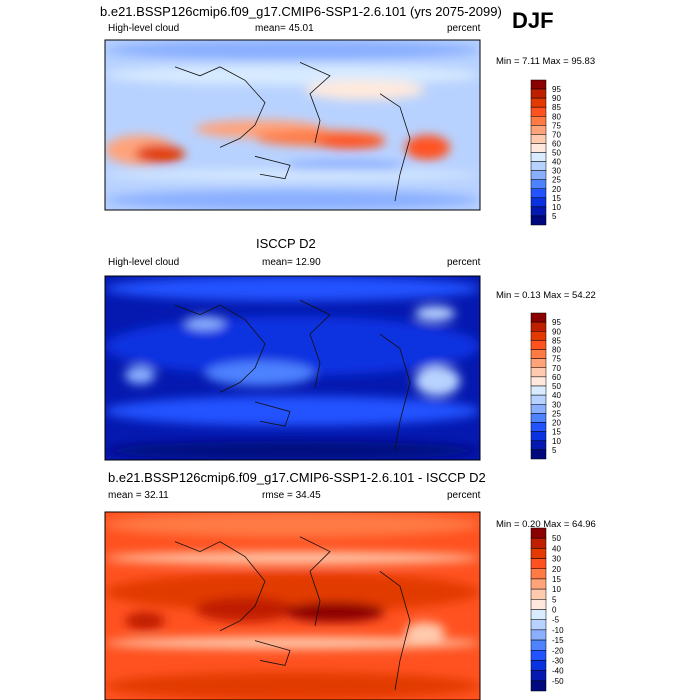 The image size is (700, 700). Describe the element at coordinates (284, 28) in the screenshot. I see `panel1-mean: mean= 45.01` at that location.